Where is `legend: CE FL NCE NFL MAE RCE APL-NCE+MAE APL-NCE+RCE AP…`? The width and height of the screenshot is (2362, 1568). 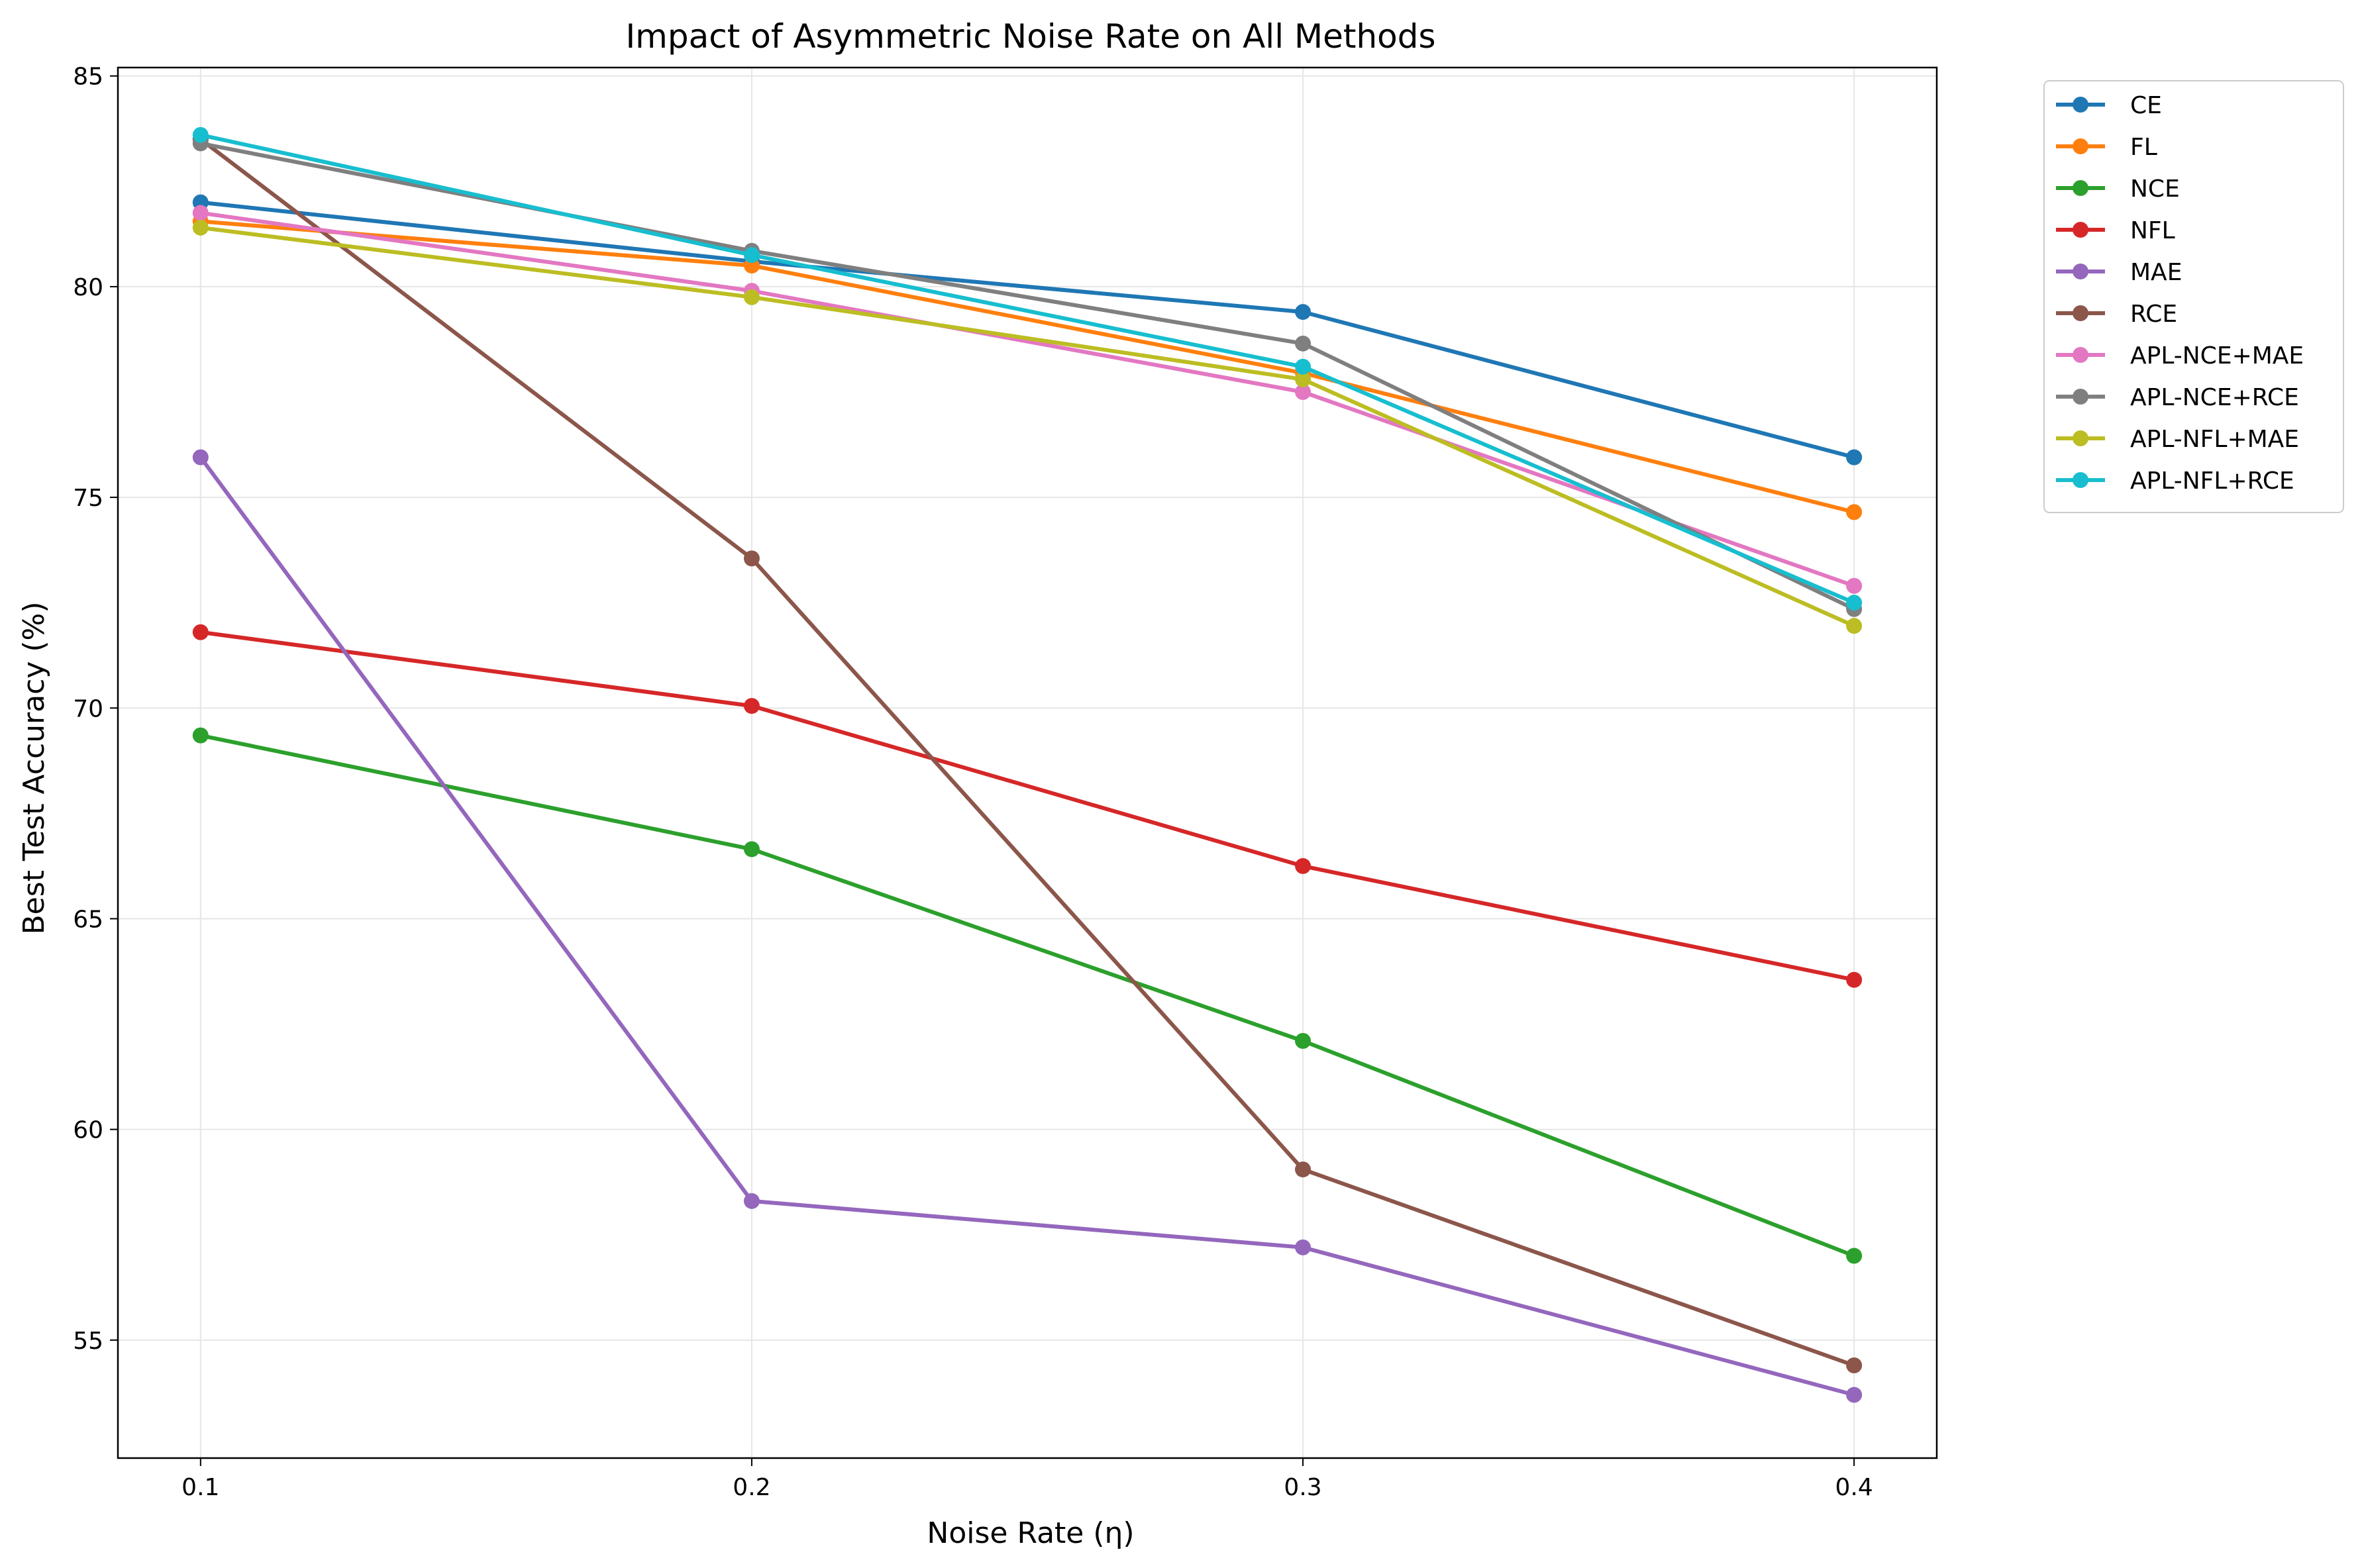
legend: CE FL NCE NFL MAE RCE APL-NCE+MAE APL-NCE+RCE AP… is located at coordinates (2193, 296).